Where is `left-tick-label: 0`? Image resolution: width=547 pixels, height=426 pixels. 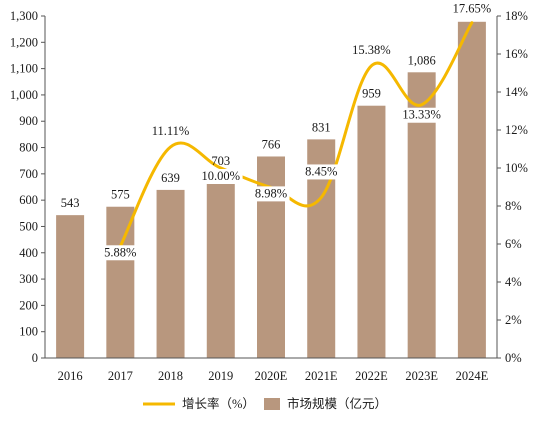 left-tick-label: 0 is located at coordinates (35, 358).